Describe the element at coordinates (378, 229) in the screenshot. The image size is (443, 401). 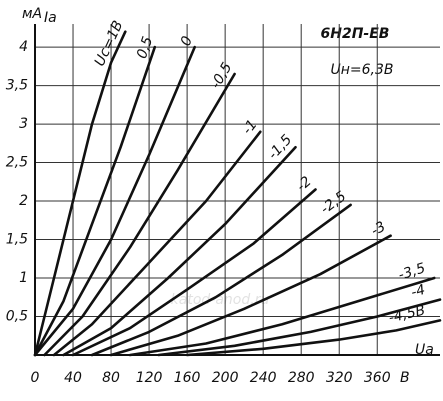
I see `series-label: -3` at that location.